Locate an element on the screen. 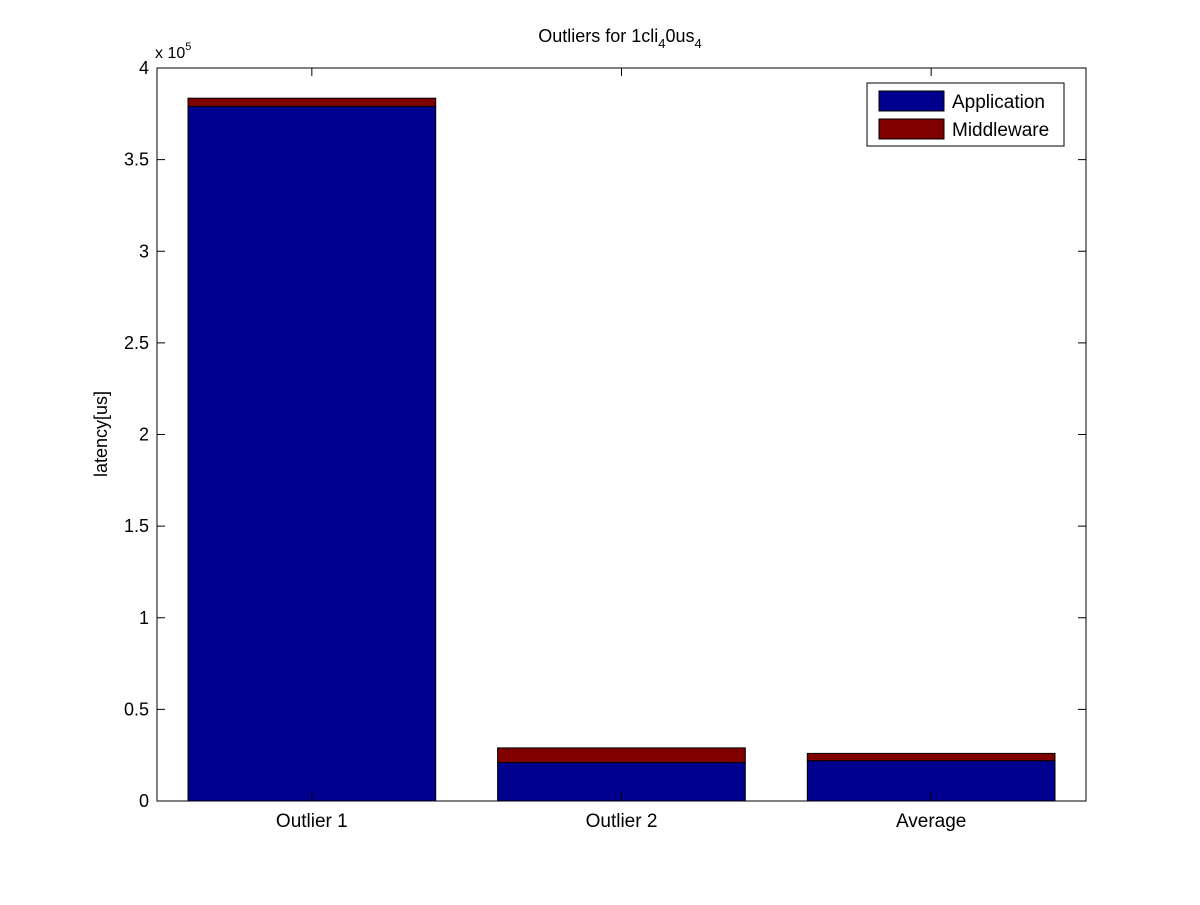  chart-title-mid: 0us is located at coordinates (680, 36).